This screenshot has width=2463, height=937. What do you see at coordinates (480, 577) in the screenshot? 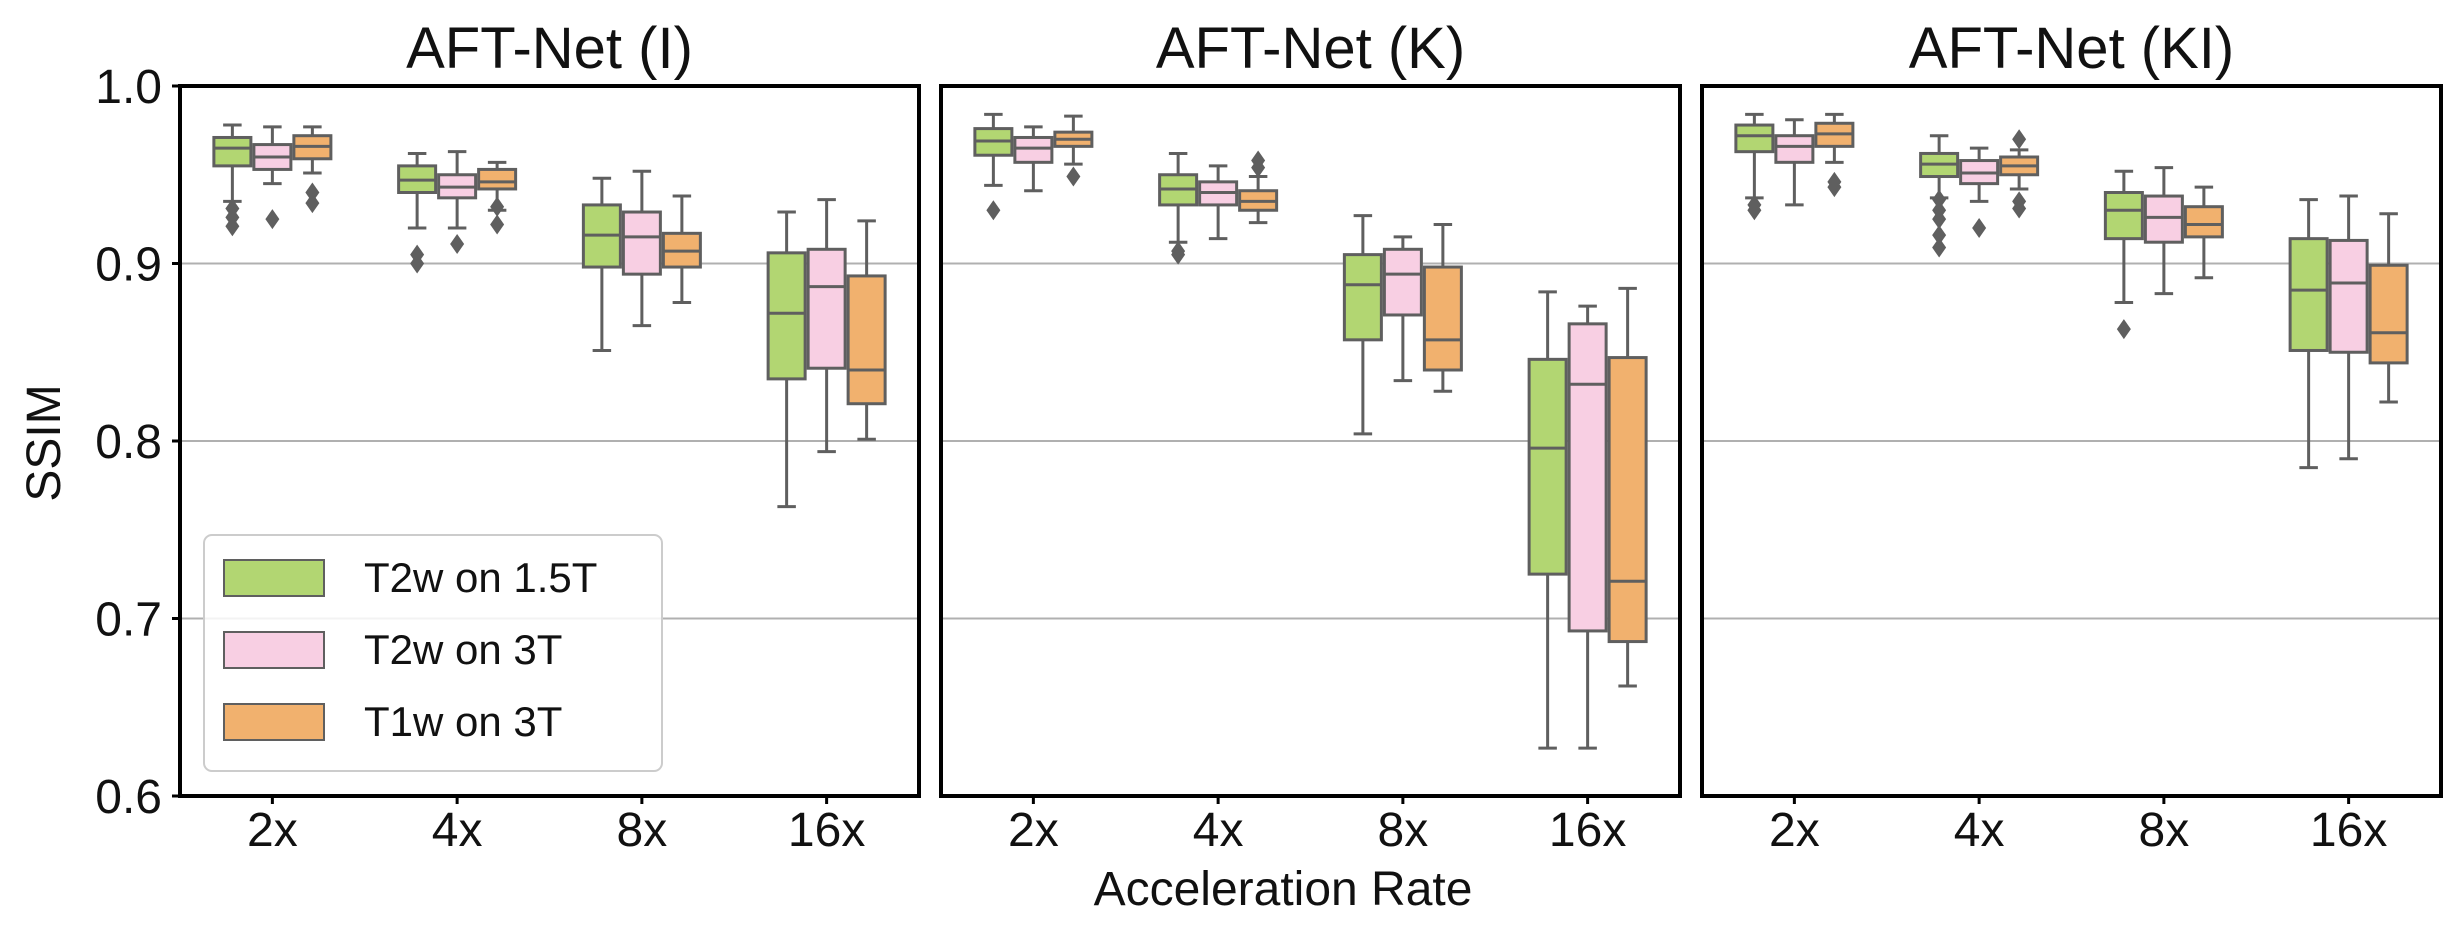
I see `legend-label: T2w on 1.5T` at bounding box center [480, 577].